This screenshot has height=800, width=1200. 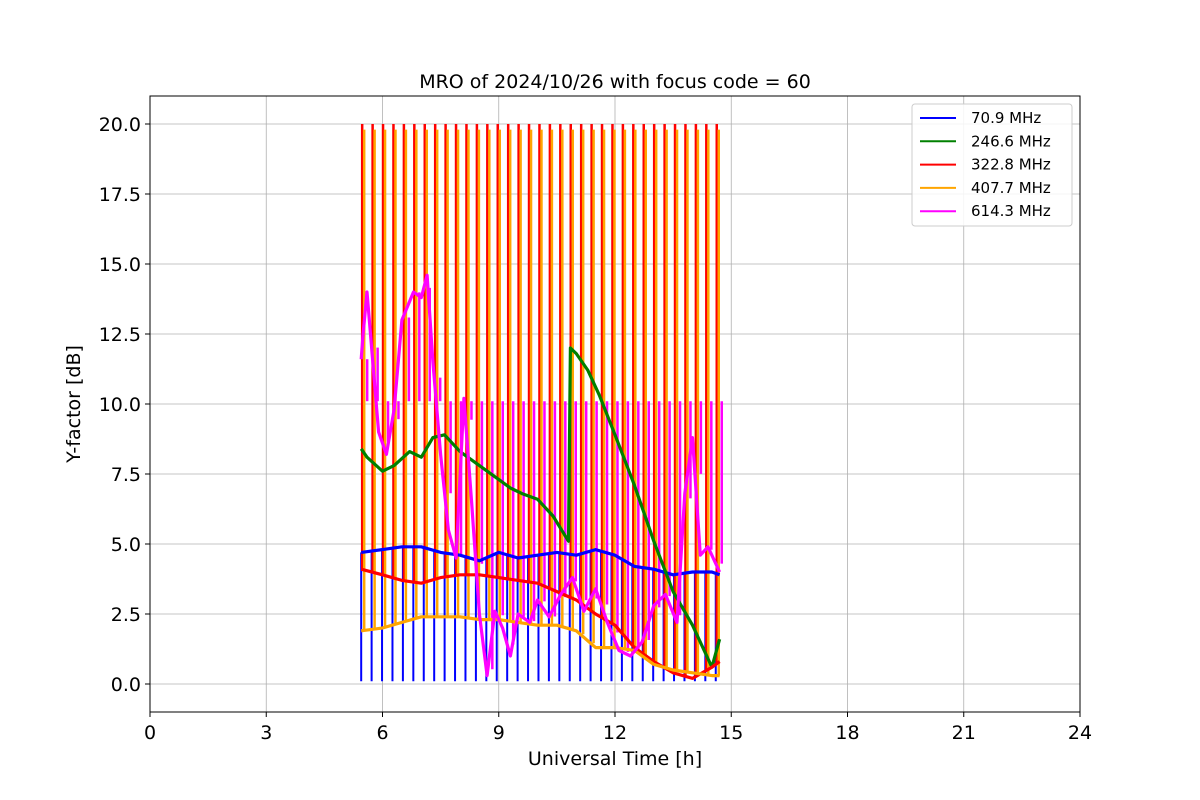 I want to click on x-tick-label: 9, so click(x=499, y=733).